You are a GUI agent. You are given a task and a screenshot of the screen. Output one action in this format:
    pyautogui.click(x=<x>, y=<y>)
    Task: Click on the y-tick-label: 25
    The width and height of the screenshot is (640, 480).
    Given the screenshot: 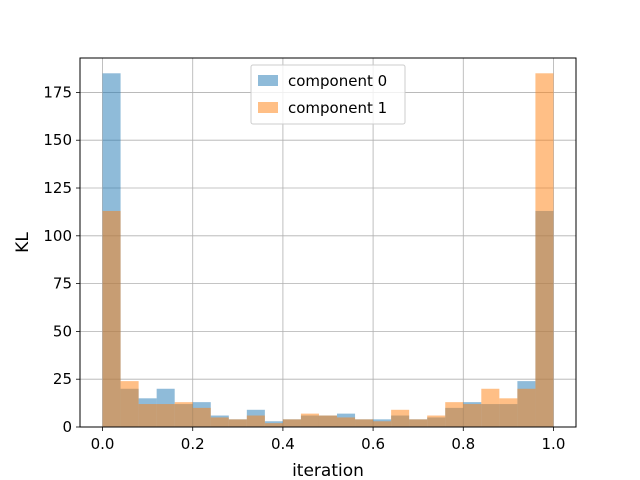 What is the action you would take?
    pyautogui.click(x=62, y=379)
    